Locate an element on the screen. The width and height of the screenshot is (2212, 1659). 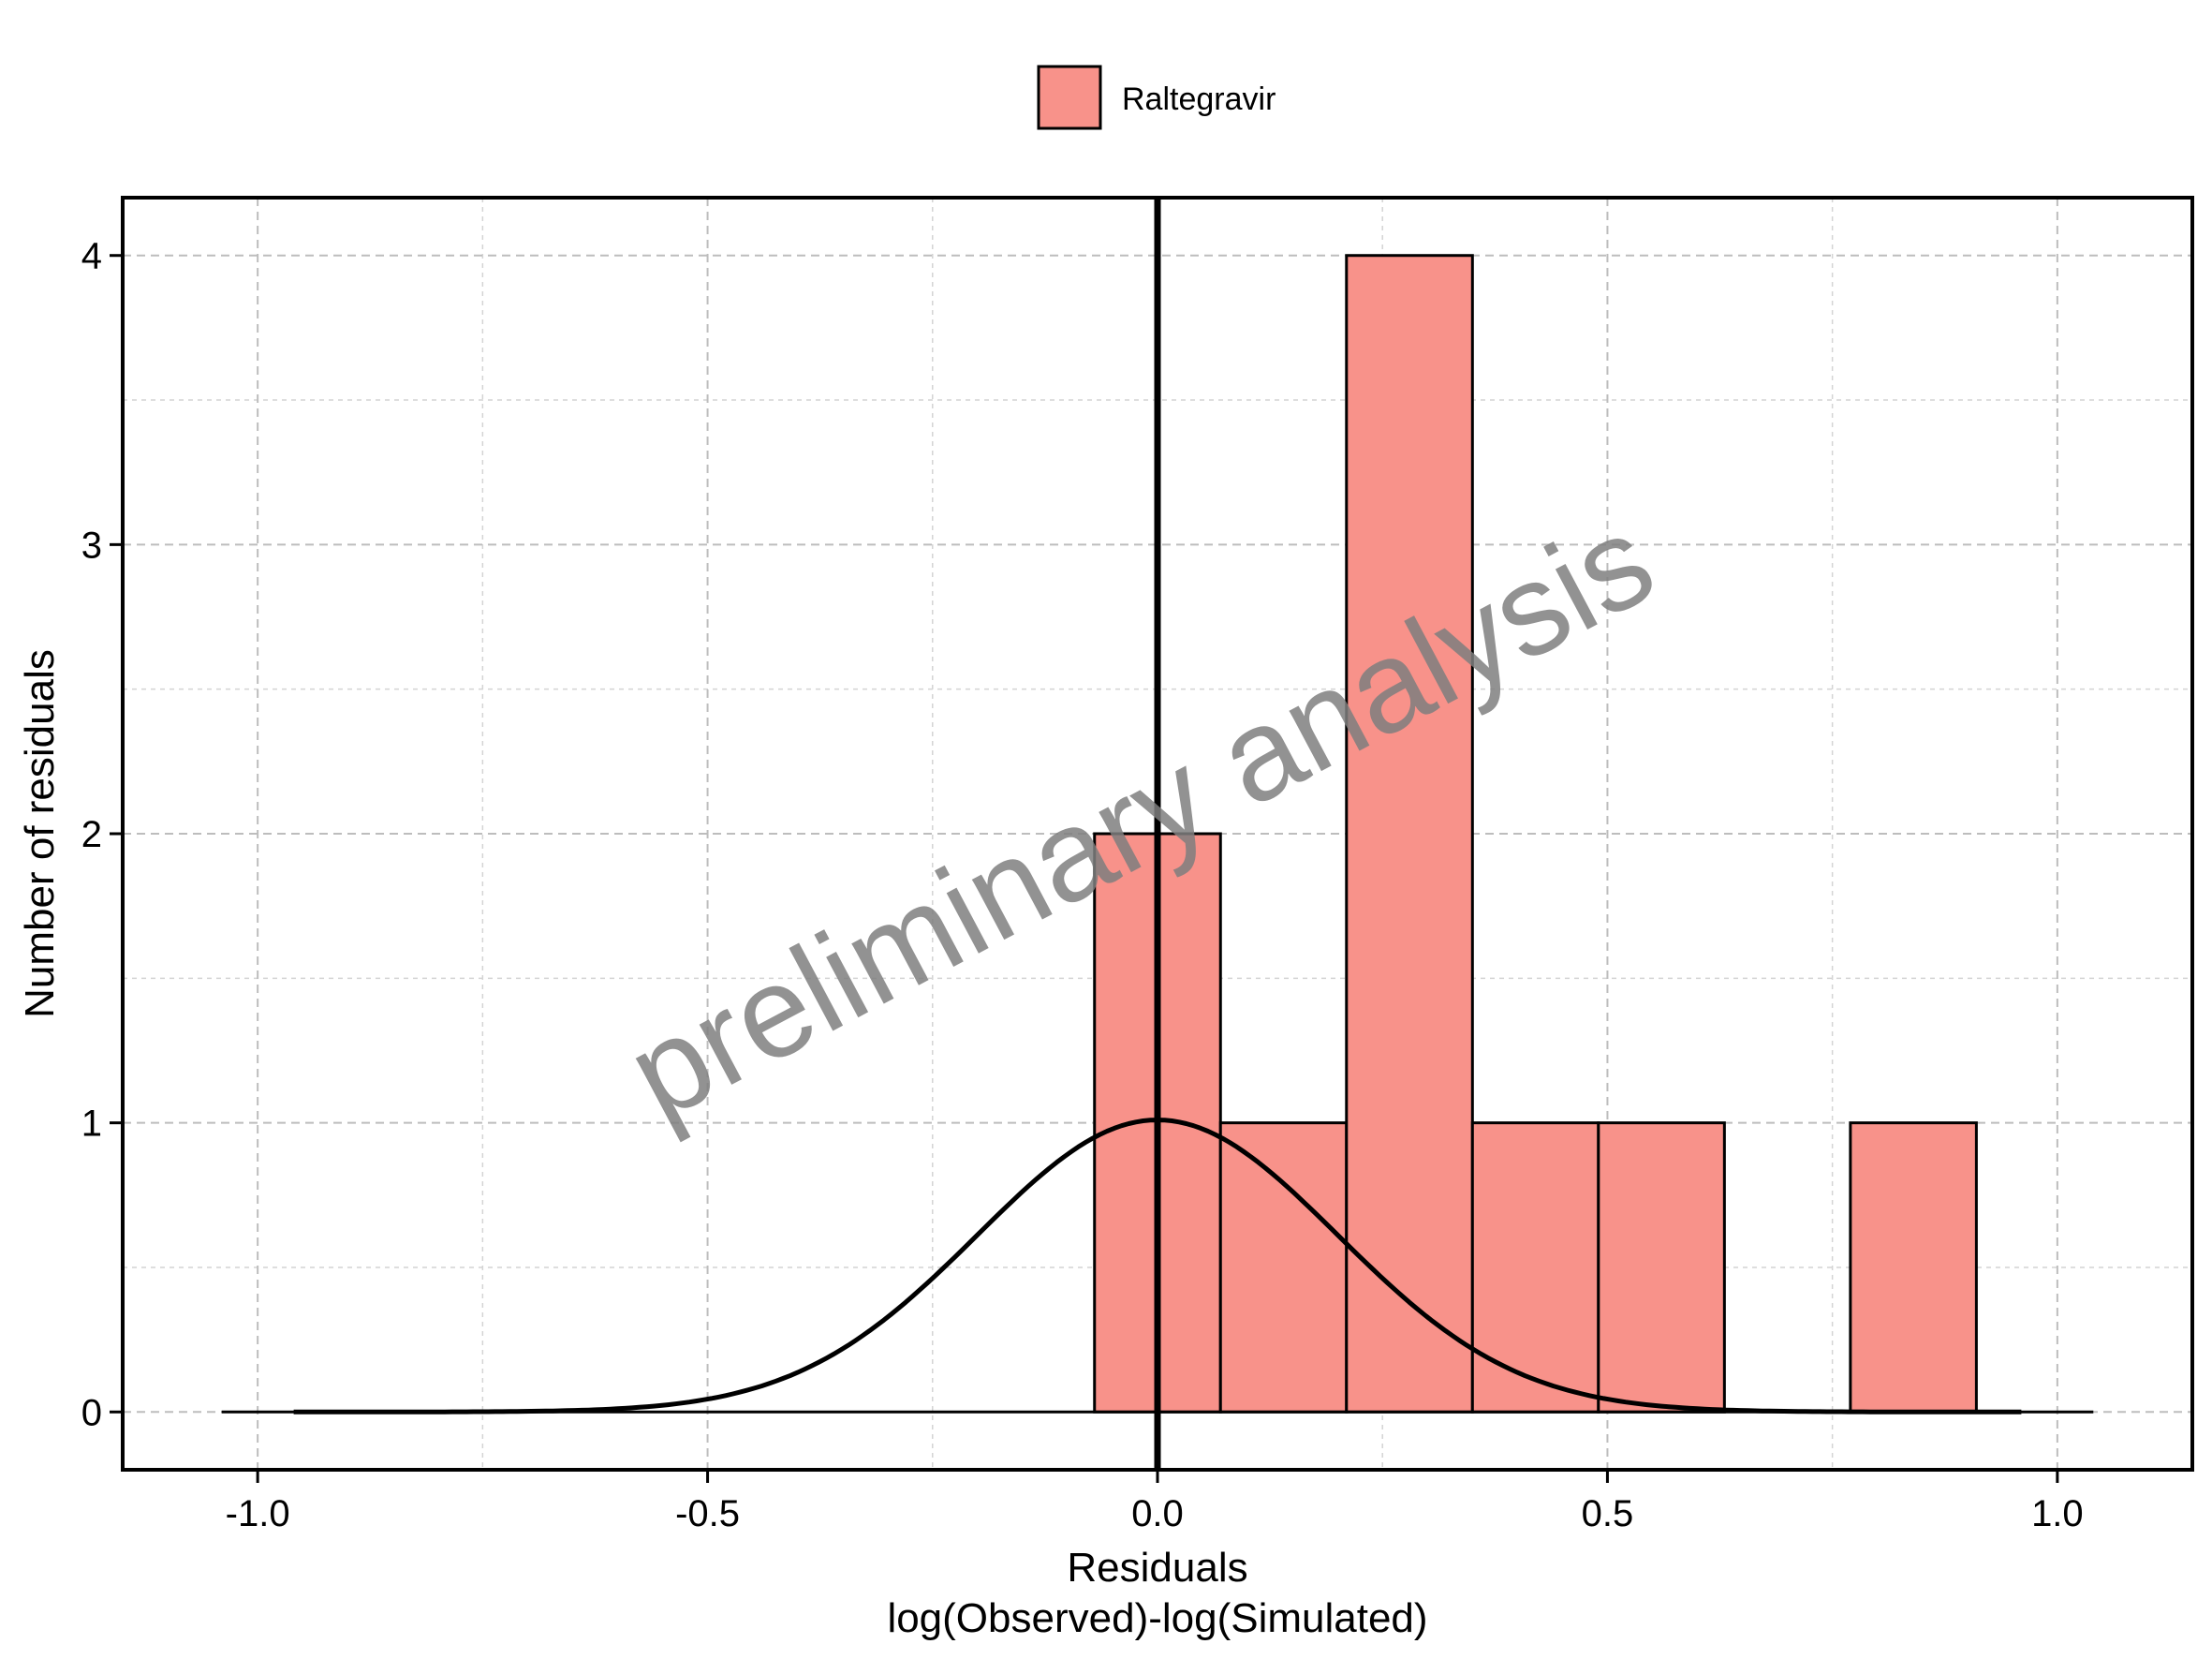
y-axis: 0 1 2 3 4 is located at coordinates (102, 835).